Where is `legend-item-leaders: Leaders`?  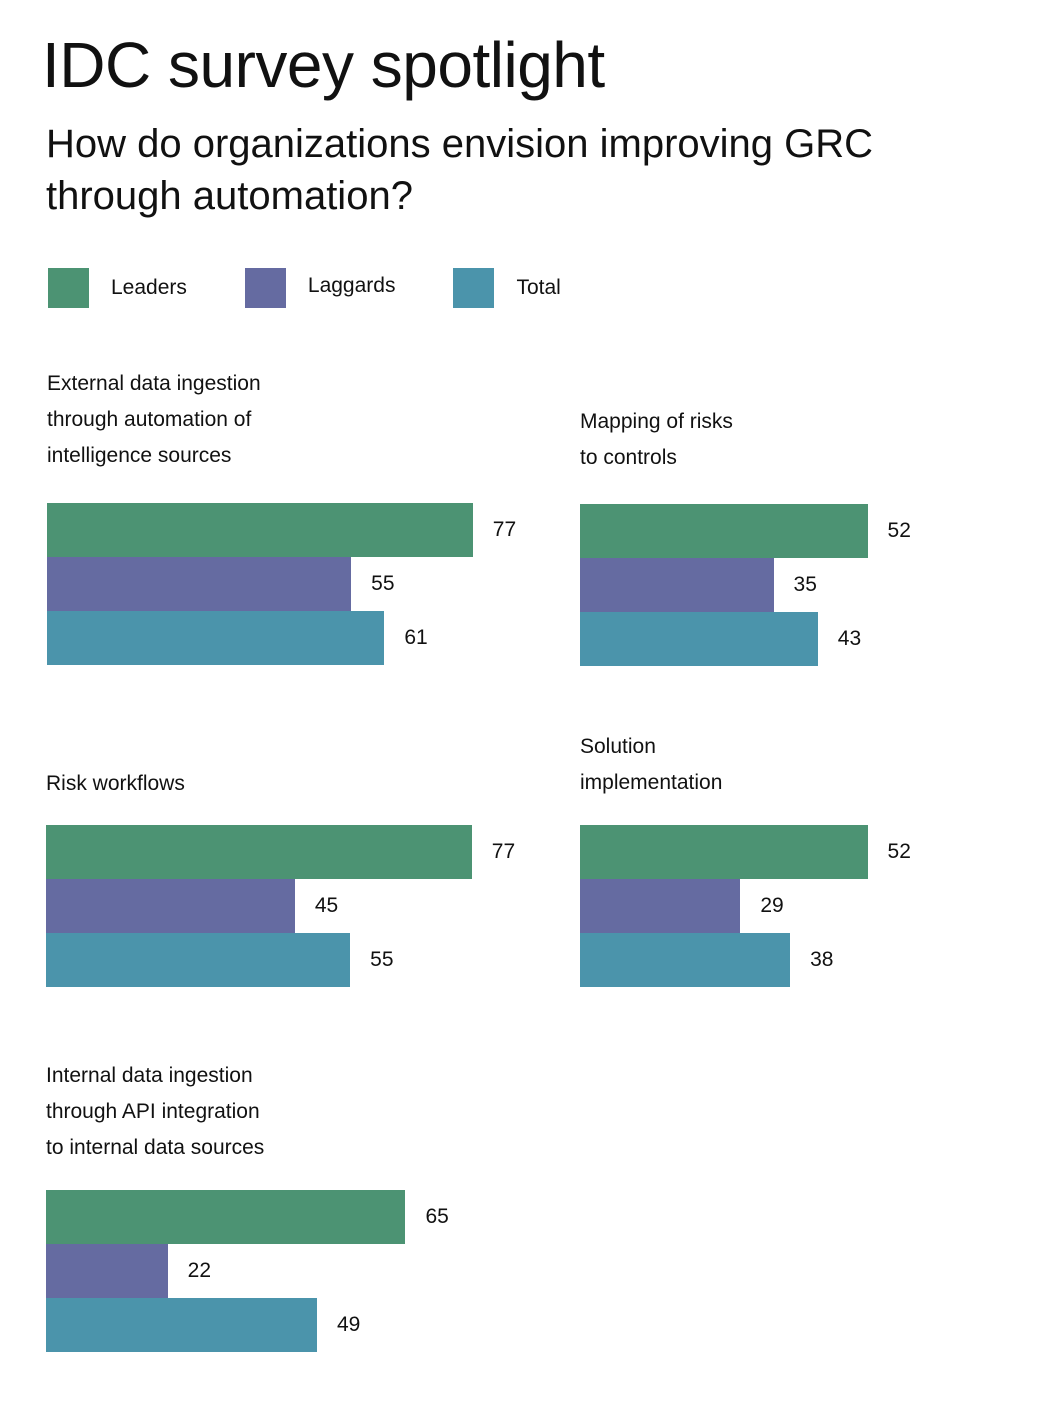
legend-item-leaders: Leaders is located at coordinates (117, 288).